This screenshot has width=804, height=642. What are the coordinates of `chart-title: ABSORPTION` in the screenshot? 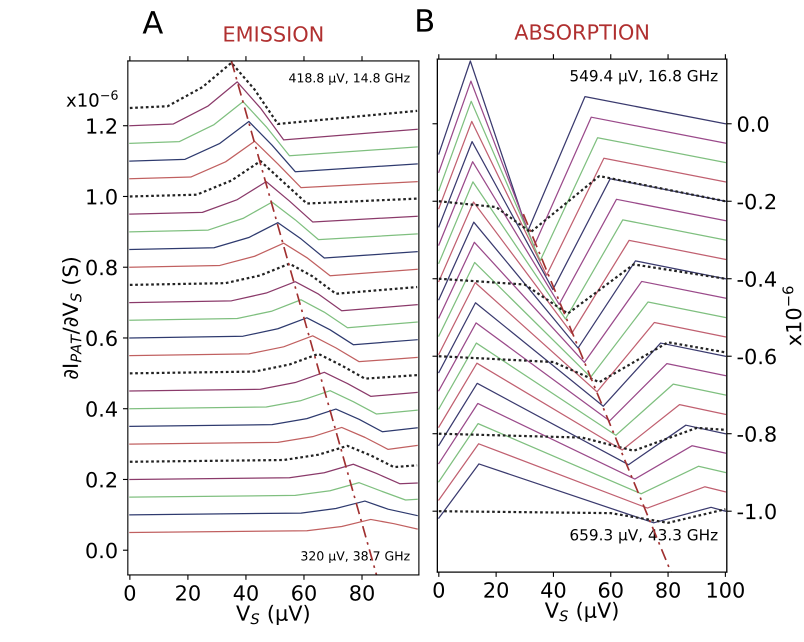 It's located at (581, 32).